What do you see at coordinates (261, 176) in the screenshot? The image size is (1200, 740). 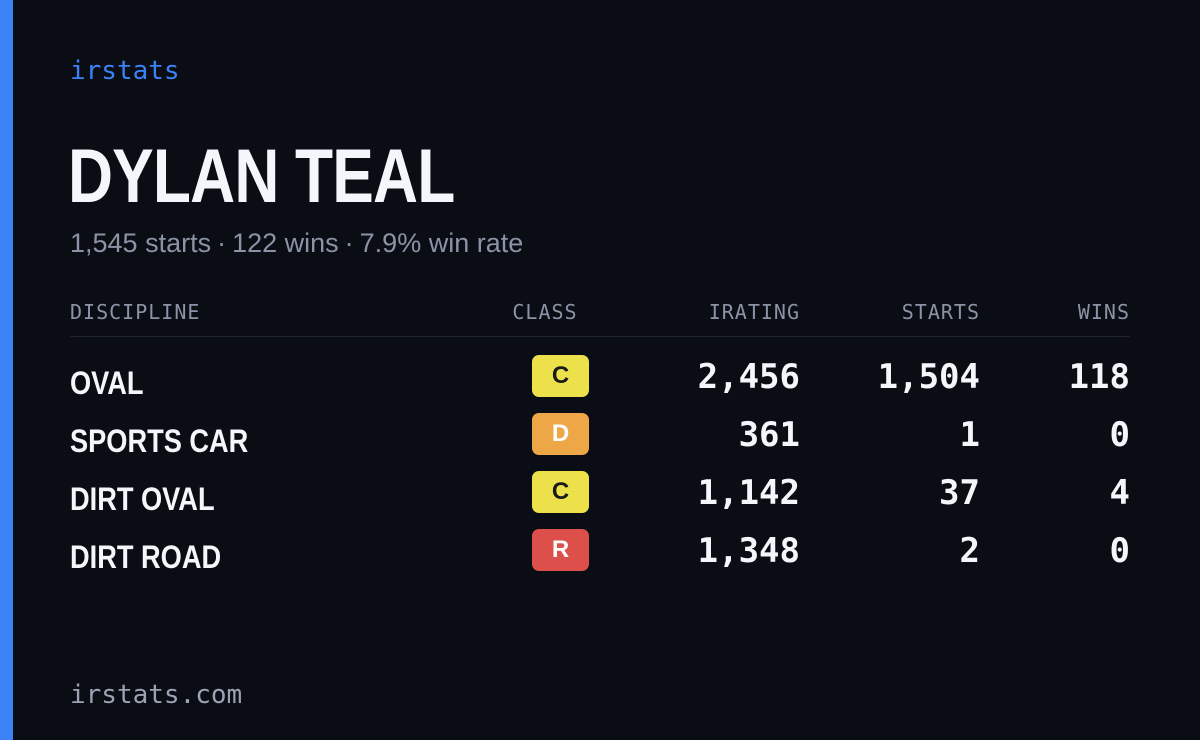 I see `driver-name: DYLAN TEAL` at bounding box center [261, 176].